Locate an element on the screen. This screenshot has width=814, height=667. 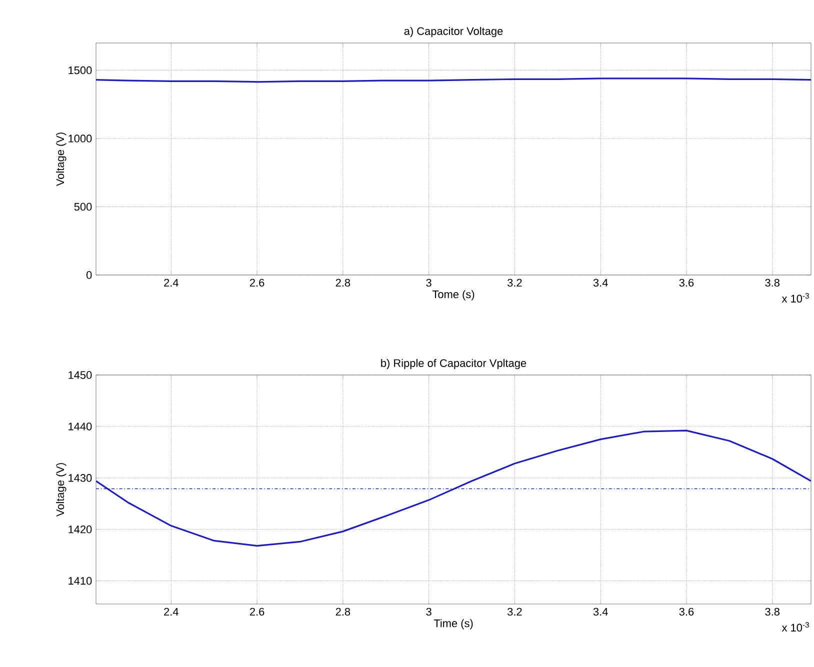
y-tick-label: 0 is located at coordinates (89, 275).